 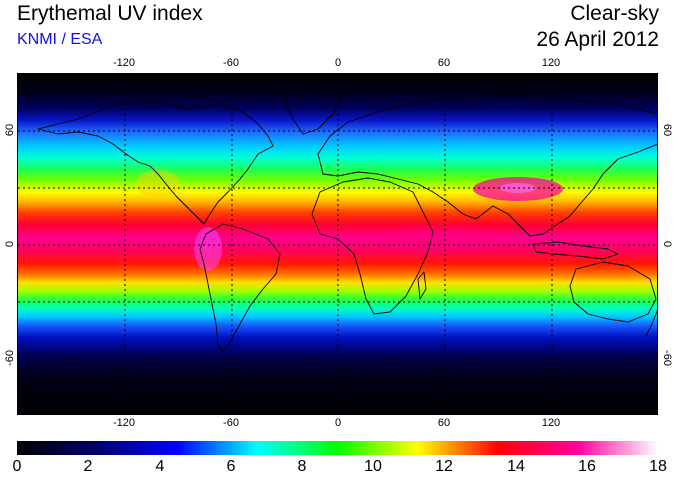 What do you see at coordinates (422, 285) in the screenshot?
I see `madagascar-coast` at bounding box center [422, 285].